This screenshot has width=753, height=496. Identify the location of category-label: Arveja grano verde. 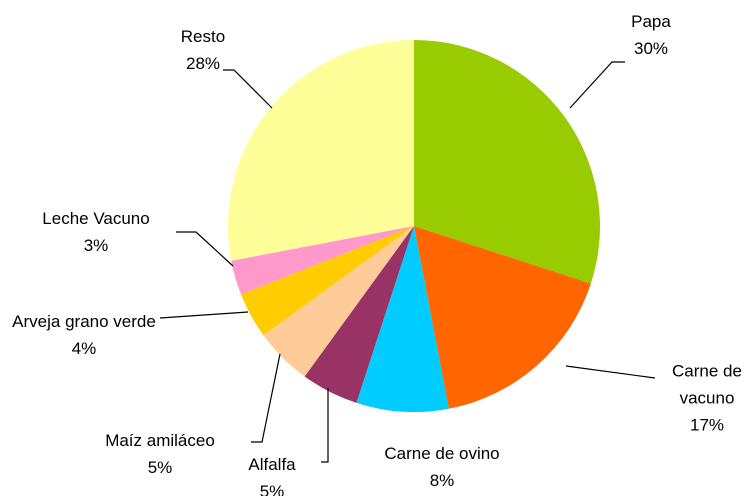
(84, 321).